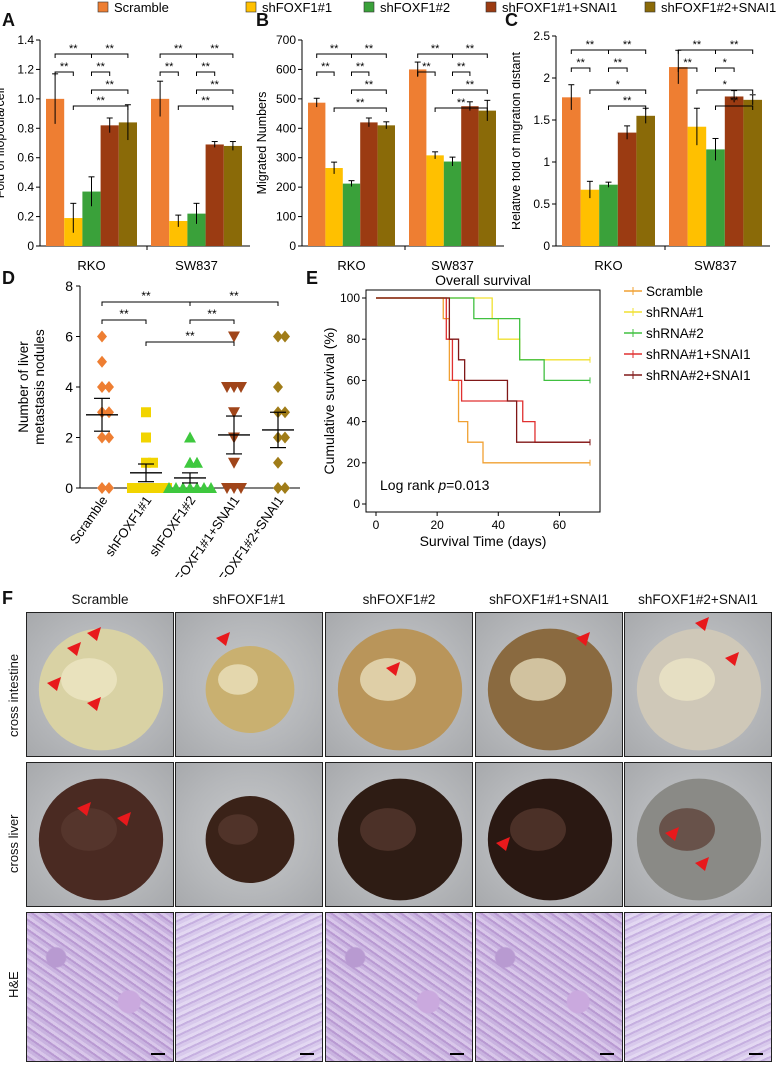  What do you see at coordinates (39, 387) in the screenshot?
I see `y-axis-label: metastasis nodules` at bounding box center [39, 387].